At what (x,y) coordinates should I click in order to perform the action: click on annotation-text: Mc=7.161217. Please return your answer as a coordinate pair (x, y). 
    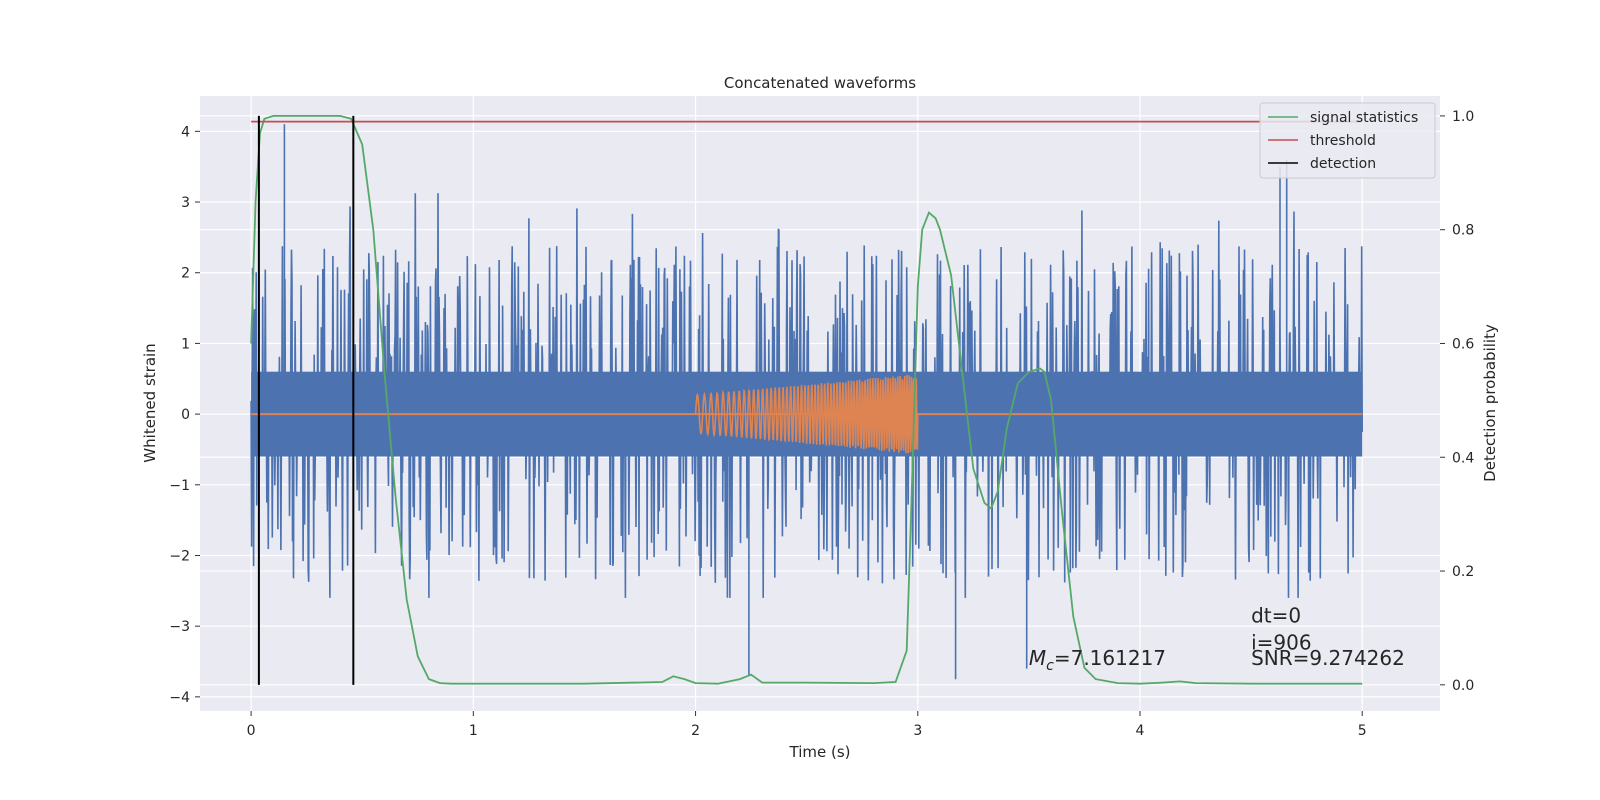
    Looking at the image, I should click on (1097, 660).